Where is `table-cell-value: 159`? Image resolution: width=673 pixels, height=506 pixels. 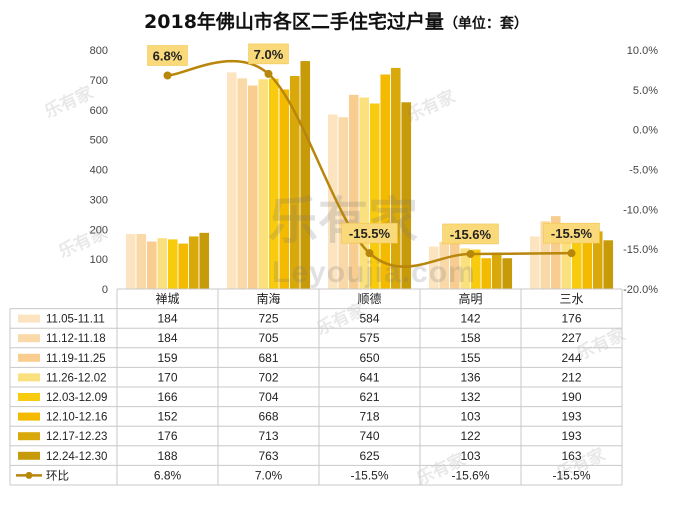
table-cell-value: 159 is located at coordinates (167, 358).